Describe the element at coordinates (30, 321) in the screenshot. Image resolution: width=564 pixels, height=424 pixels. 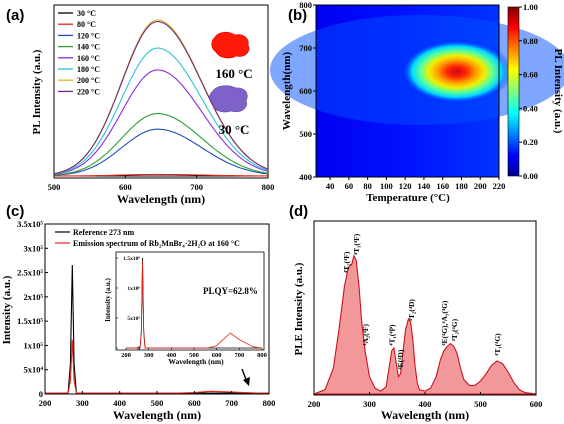
I see `ytick-c-label: 1.5x10⁵` at that location.